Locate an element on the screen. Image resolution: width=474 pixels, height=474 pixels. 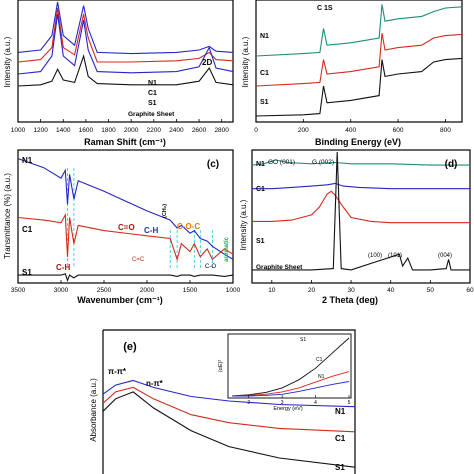
panel-a-annotation-2d: 2D is located at coordinates (207, 62).